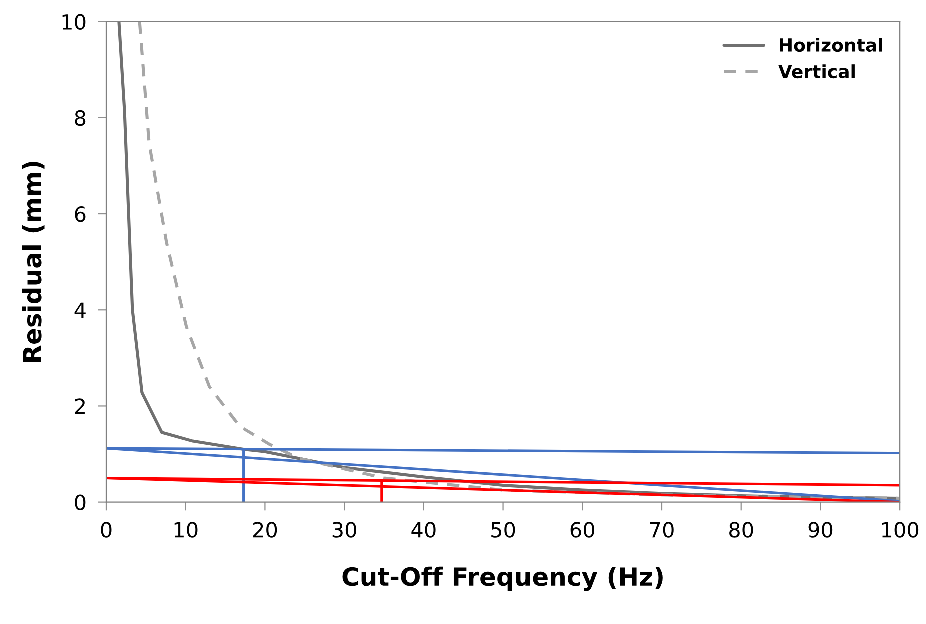  What do you see at coordinates (80, 406) in the screenshot?
I see `y-tick-label: 2` at bounding box center [80, 406].